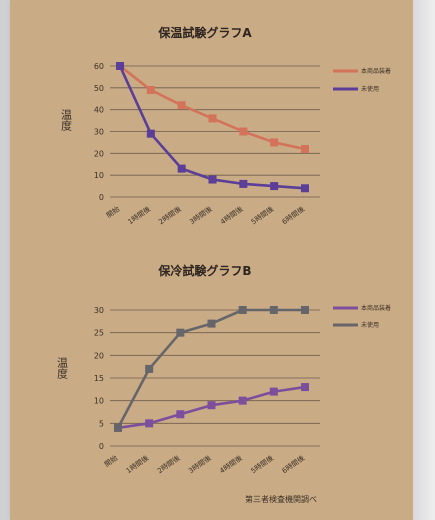 This screenshot has width=435, height=520. What do you see at coordinates (376, 71) in the screenshot?
I see `legend-a-product-label: 本商品装着` at bounding box center [376, 71].